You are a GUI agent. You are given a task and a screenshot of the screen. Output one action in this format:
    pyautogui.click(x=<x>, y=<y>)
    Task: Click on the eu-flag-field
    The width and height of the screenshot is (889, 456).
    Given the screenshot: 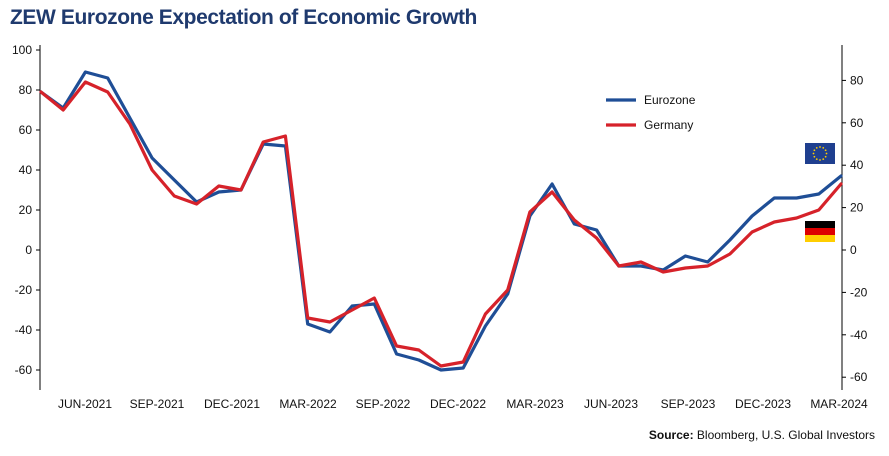 What is the action you would take?
    pyautogui.click(x=820, y=153)
    